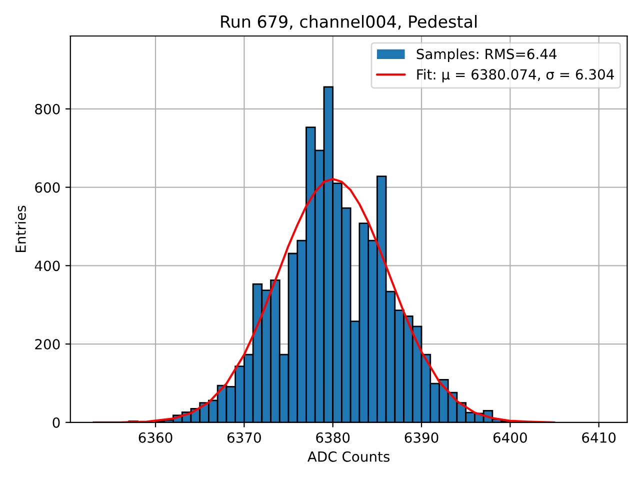 This screenshot has height=480, width=640. I want to click on y-tick-label: 200, so click(47, 344).